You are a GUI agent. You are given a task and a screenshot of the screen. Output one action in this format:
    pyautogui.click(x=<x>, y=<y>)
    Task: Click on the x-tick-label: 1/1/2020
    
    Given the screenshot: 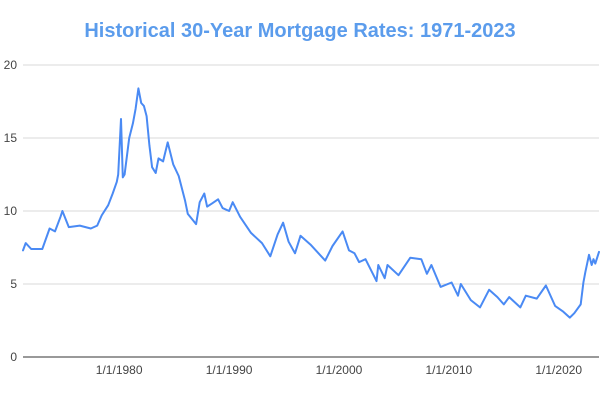 What is the action you would take?
    pyautogui.click(x=558, y=370)
    